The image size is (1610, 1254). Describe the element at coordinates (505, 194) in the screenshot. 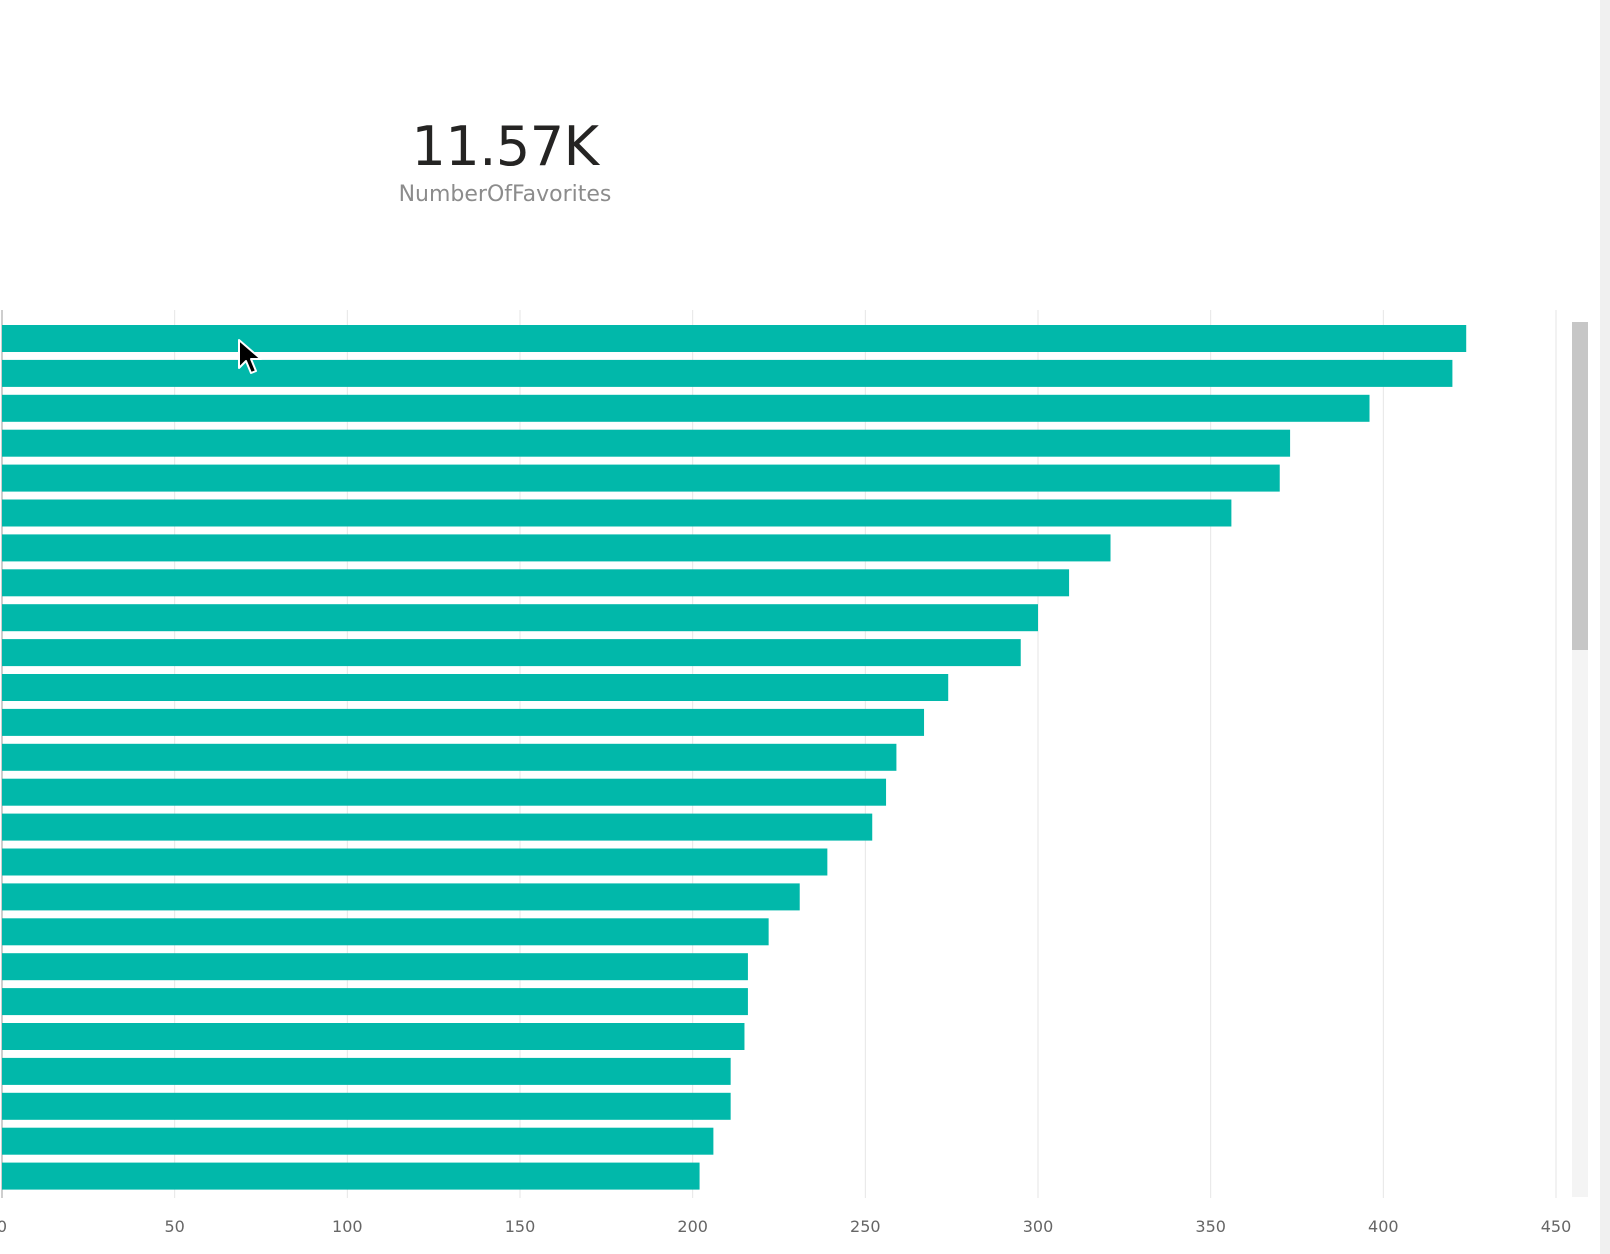

I see `kpi-label: NumberOfFavorites` at that location.